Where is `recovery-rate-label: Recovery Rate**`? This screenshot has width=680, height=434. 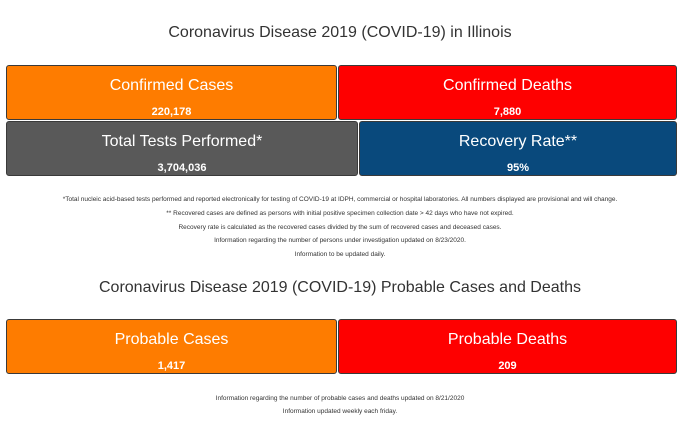 recovery-rate-label: Recovery Rate** is located at coordinates (518, 141).